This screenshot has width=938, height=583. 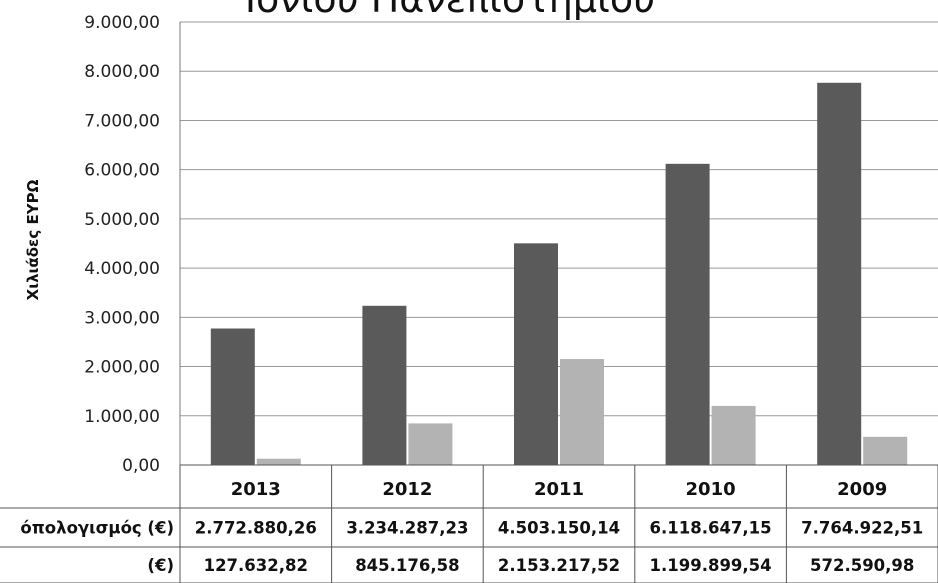 I want to click on x-tick-label: 2012, so click(x=407, y=489).